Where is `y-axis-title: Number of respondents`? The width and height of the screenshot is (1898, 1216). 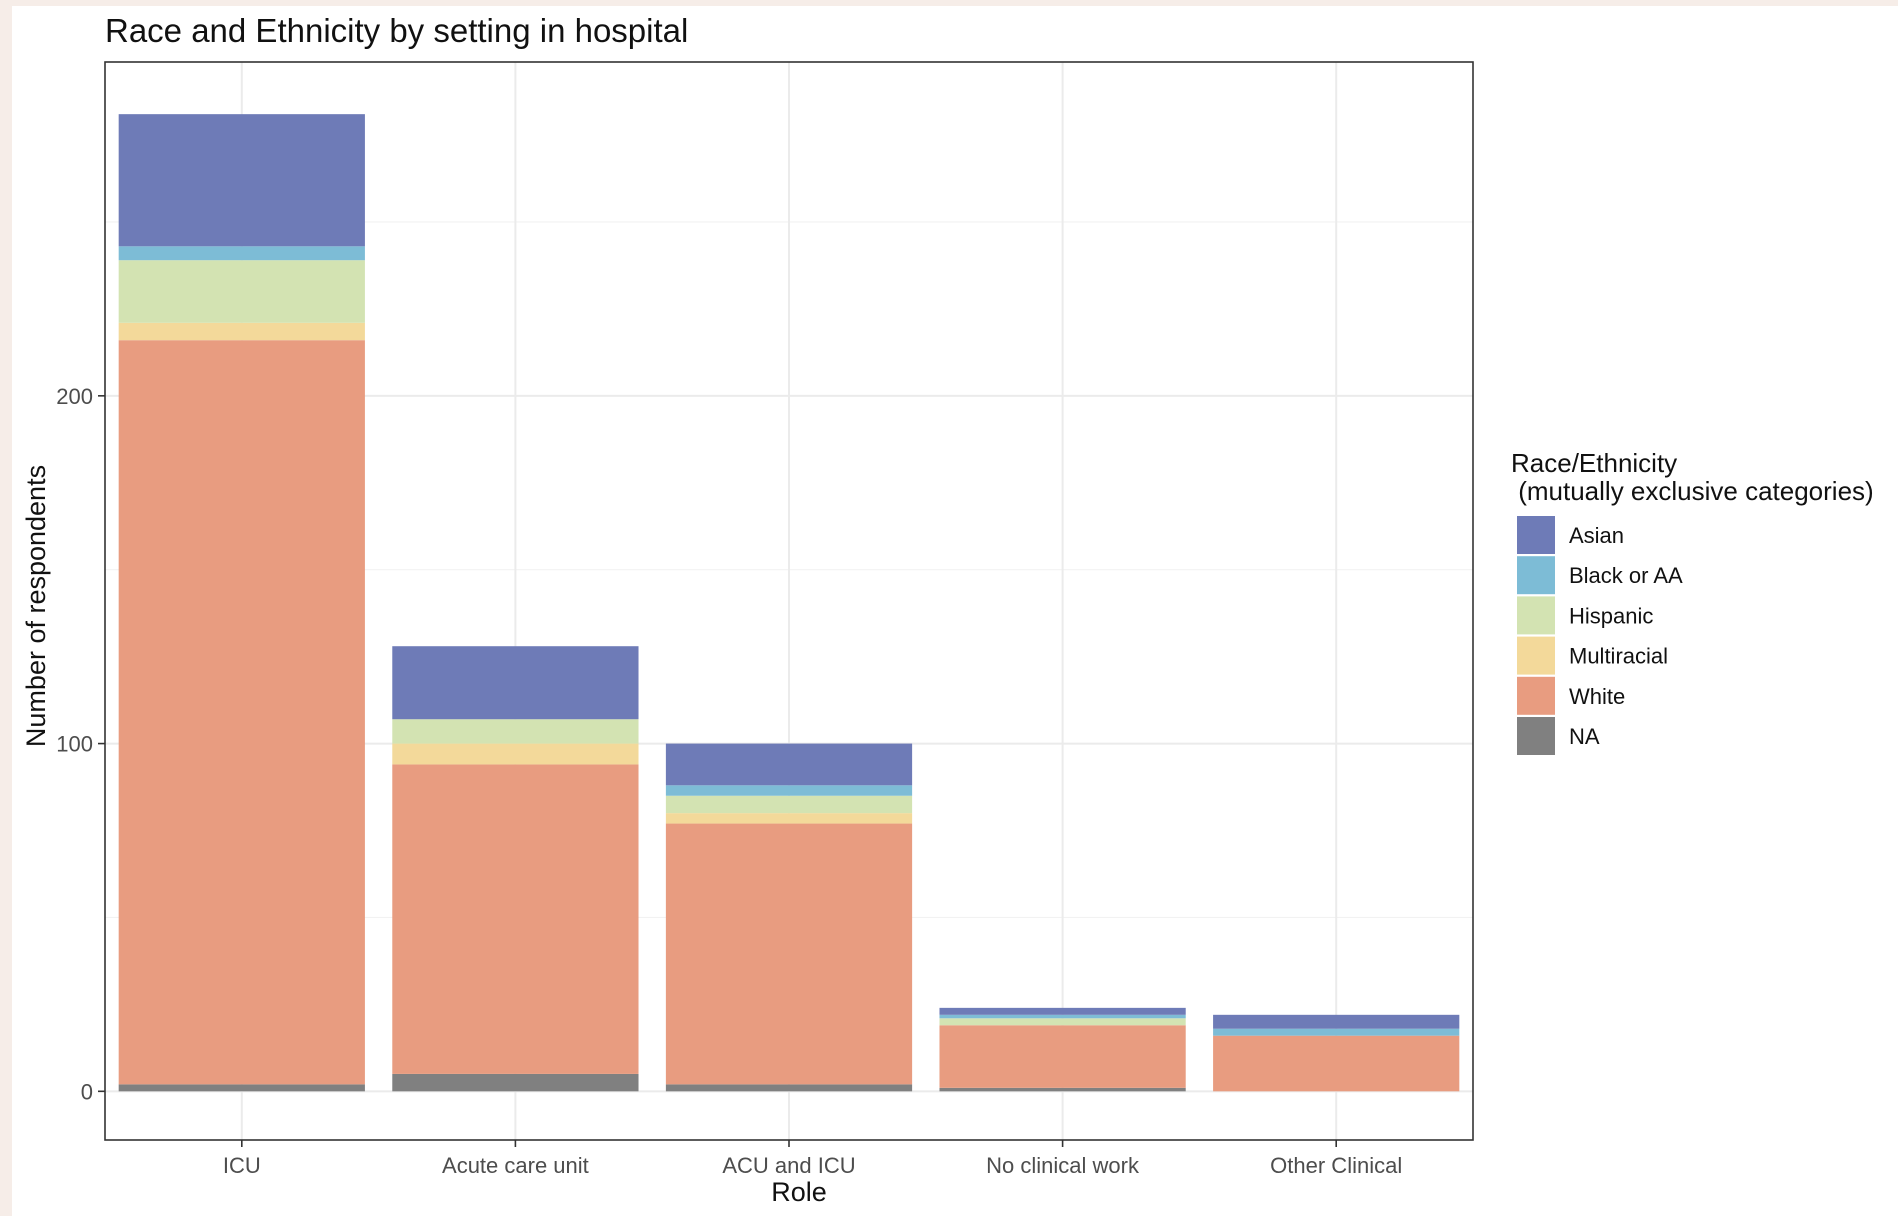
y-axis-title: Number of respondents is located at coordinates (36, 606).